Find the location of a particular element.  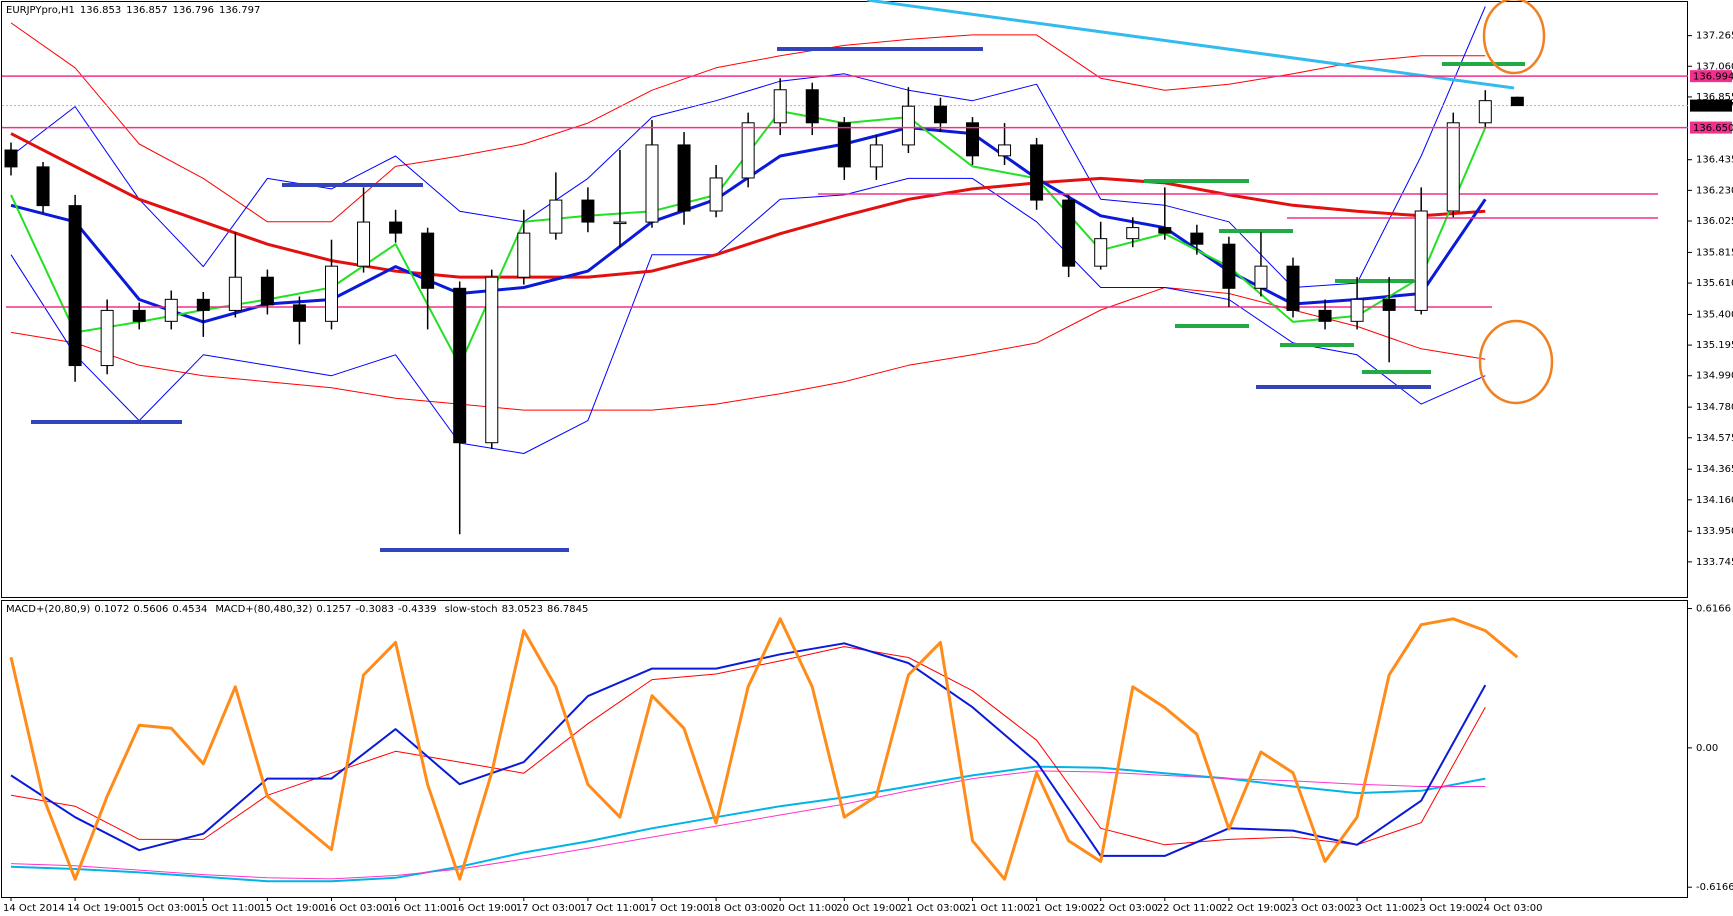

x-tick-label: 23 Oct 03:00 is located at coordinates (1317, 908).